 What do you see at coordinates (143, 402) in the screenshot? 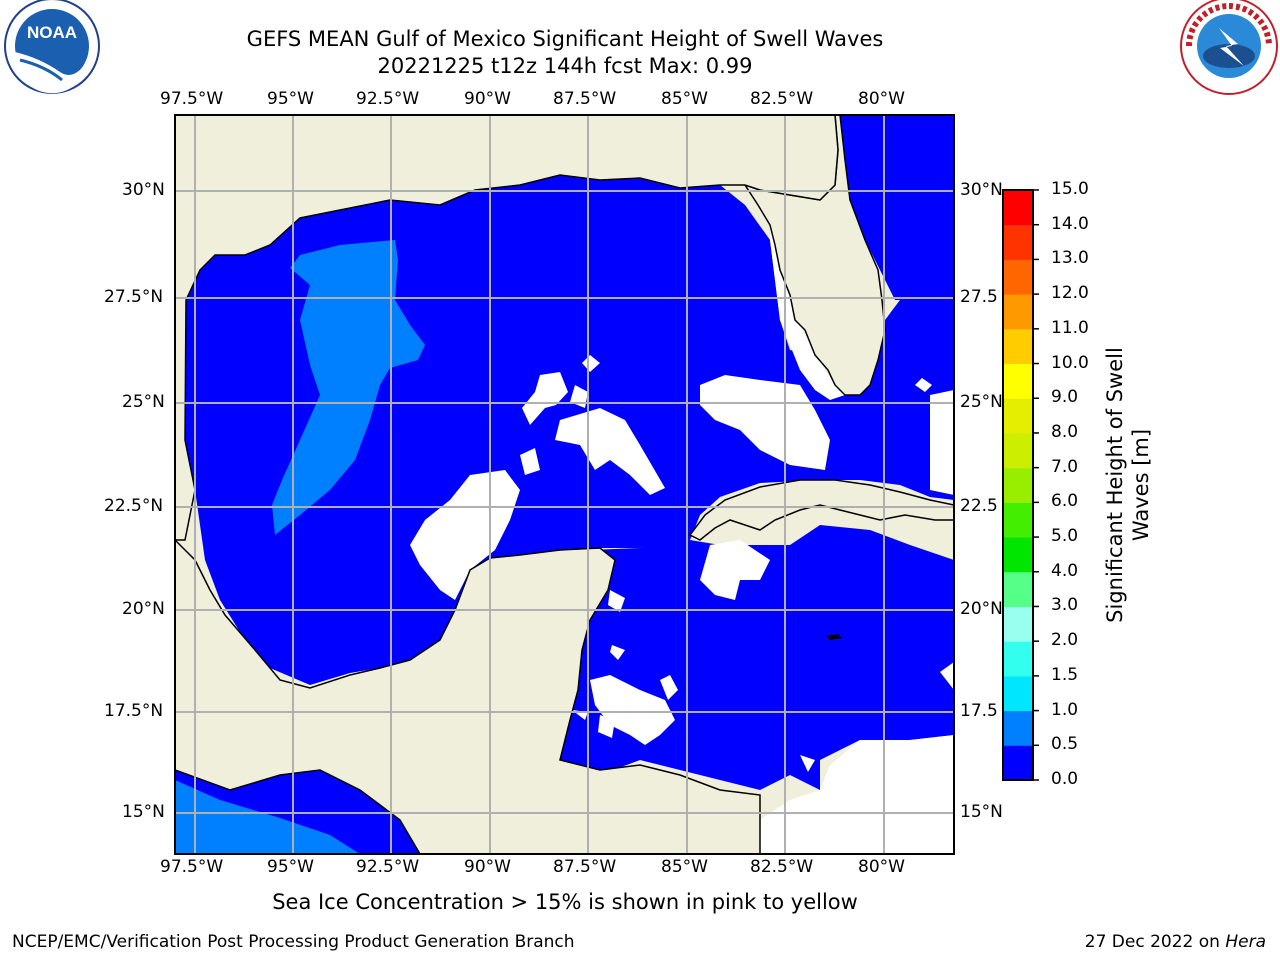
I see `lat-label-left: 25°N` at bounding box center [143, 402].